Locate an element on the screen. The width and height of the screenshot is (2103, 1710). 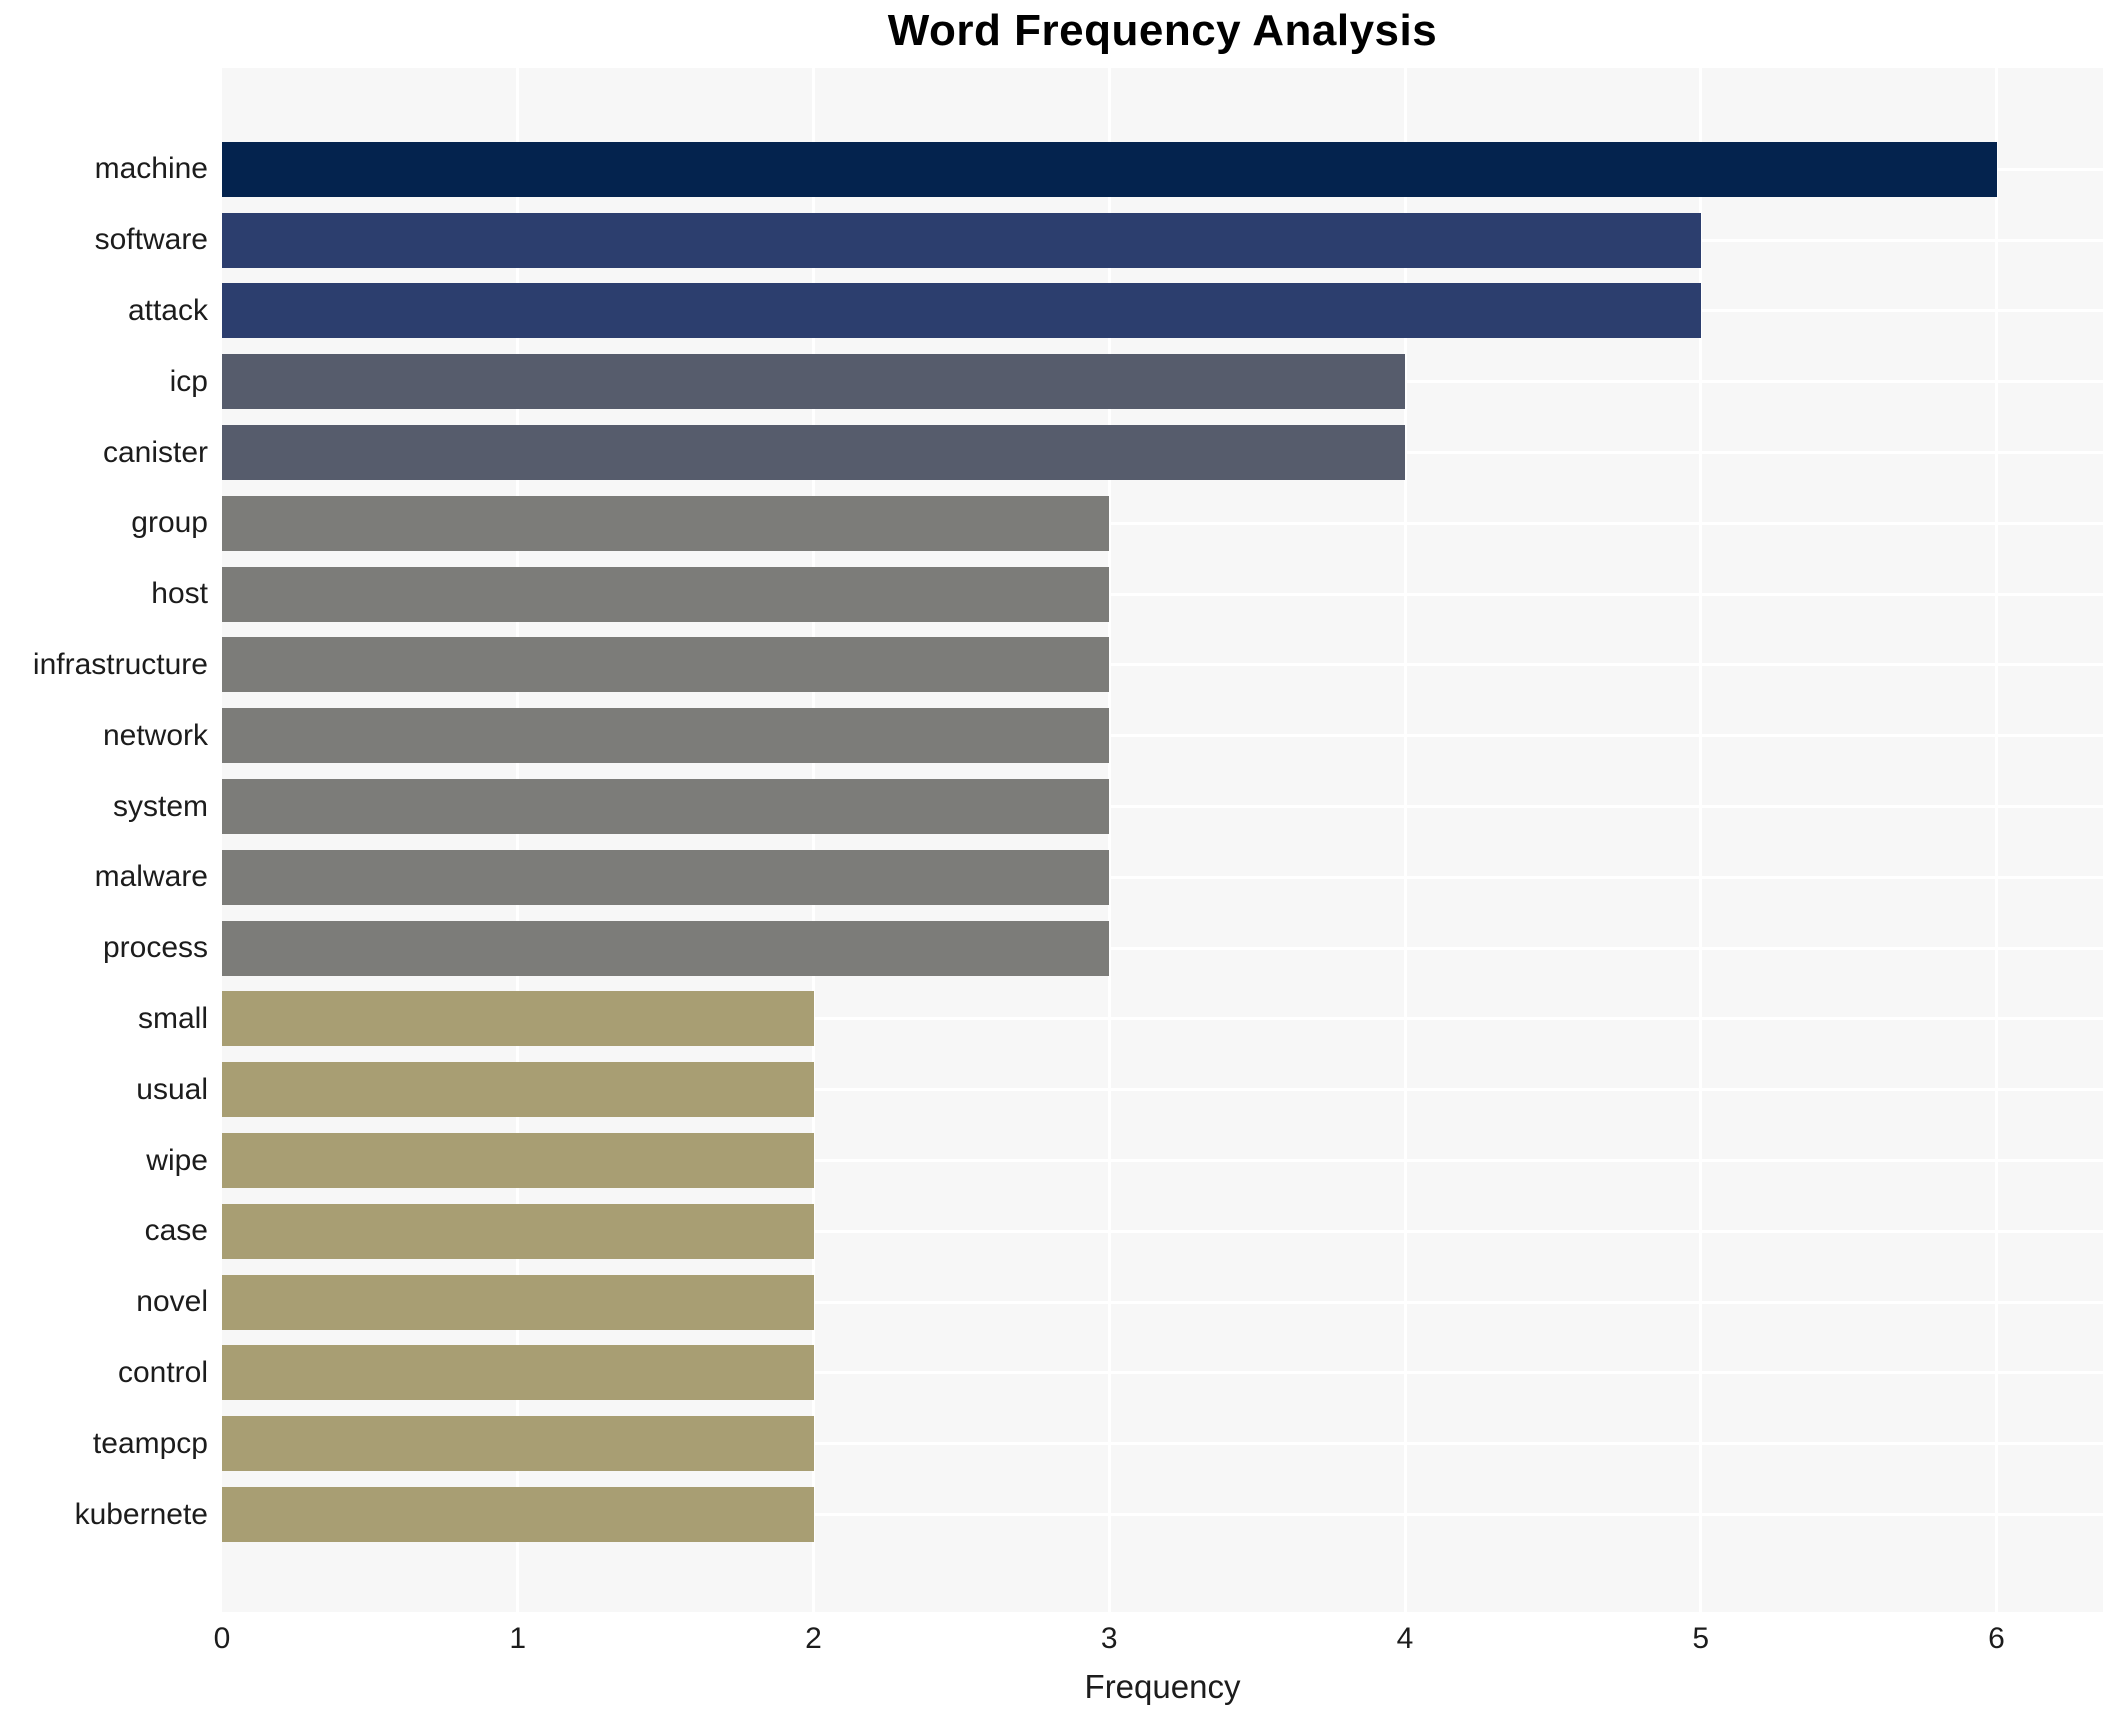
x-tick-label: 3 is located at coordinates (1109, 1638).